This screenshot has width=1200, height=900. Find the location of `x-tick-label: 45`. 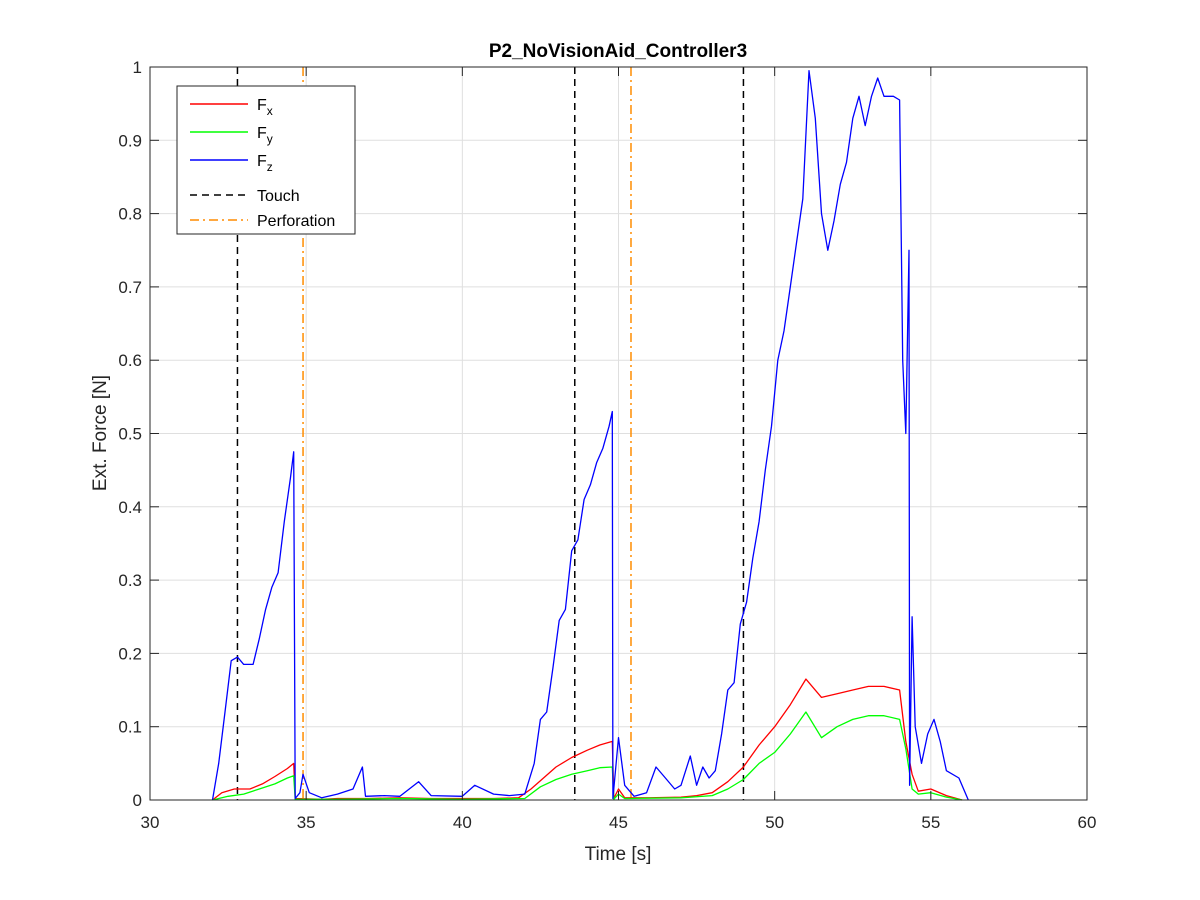

x-tick-label: 45 is located at coordinates (618, 822).